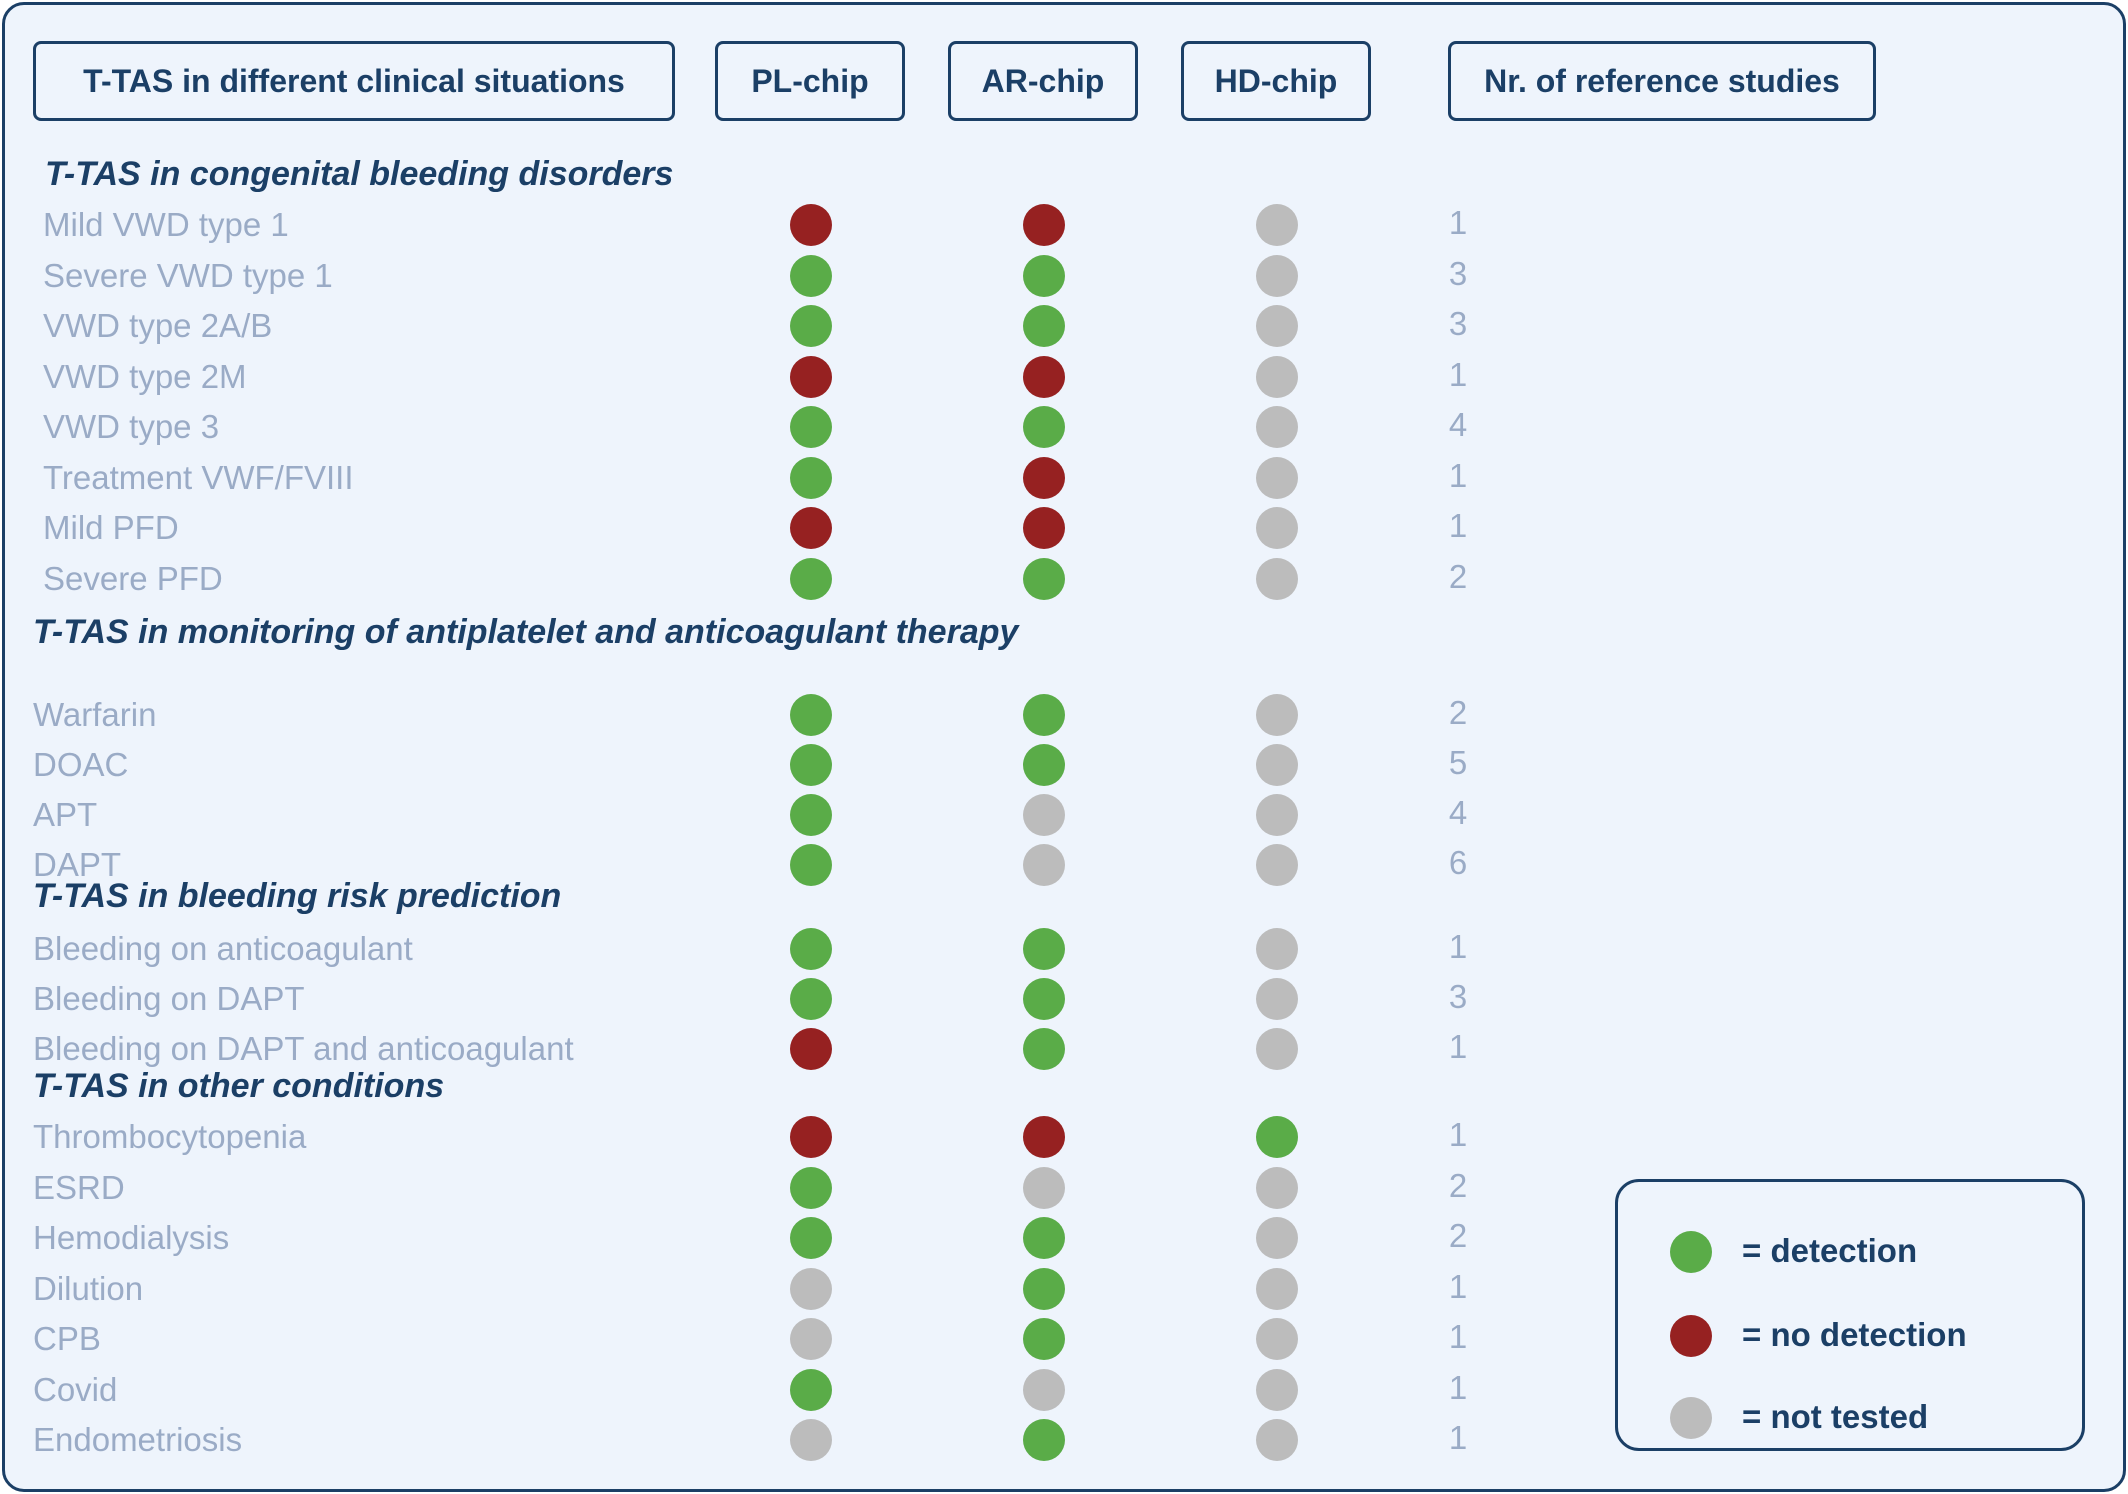  What do you see at coordinates (354, 81) in the screenshot?
I see `header-situations: T-TAS in different clinical situations` at bounding box center [354, 81].